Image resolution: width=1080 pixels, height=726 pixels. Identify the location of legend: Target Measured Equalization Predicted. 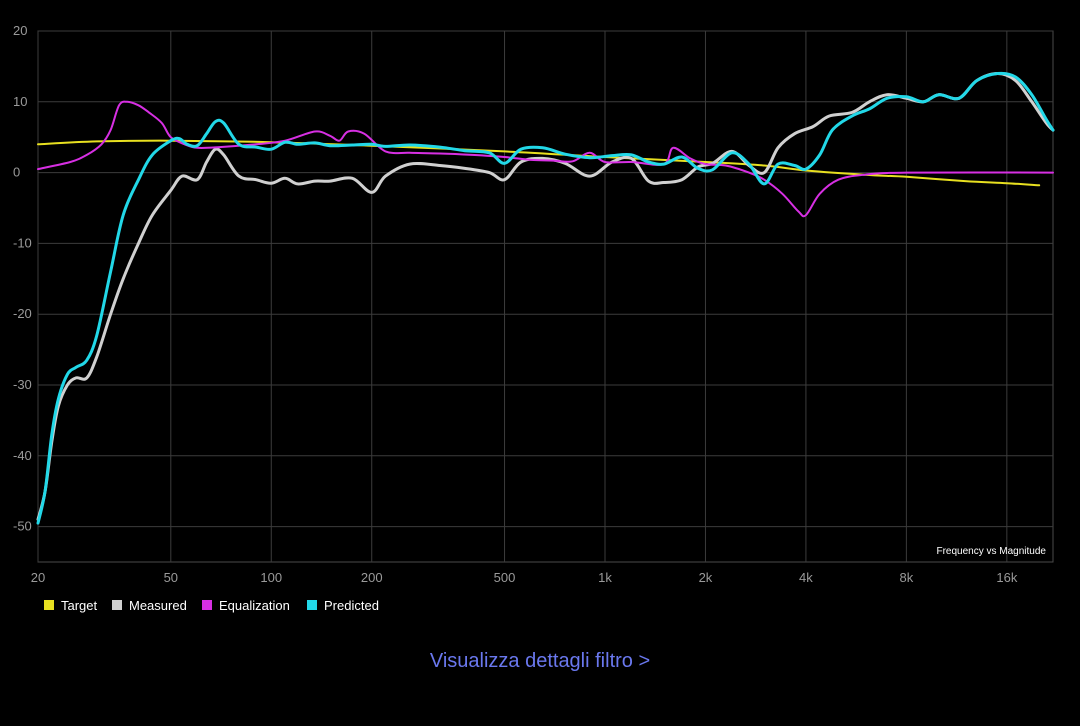
(211, 605).